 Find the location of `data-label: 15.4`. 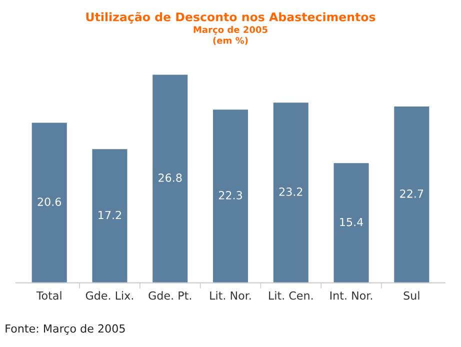

data-label: 15.4 is located at coordinates (352, 222).